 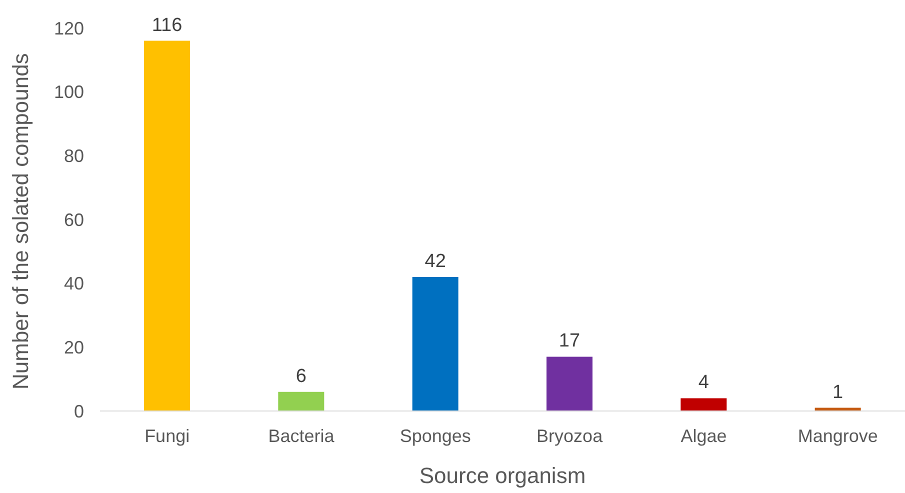 What do you see at coordinates (569, 341) in the screenshot?
I see `data-label: 17` at bounding box center [569, 341].